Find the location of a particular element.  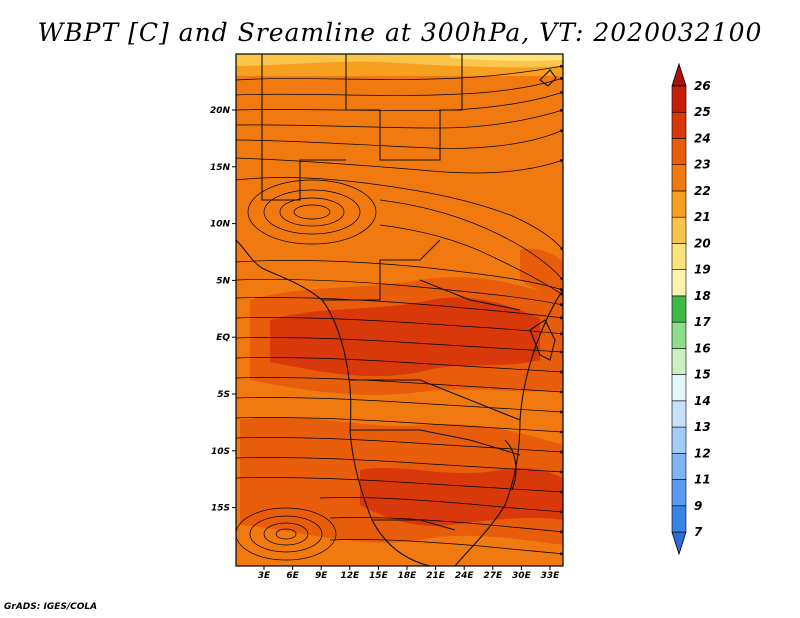

colorbar-label: 12 is located at coordinates (702, 453).